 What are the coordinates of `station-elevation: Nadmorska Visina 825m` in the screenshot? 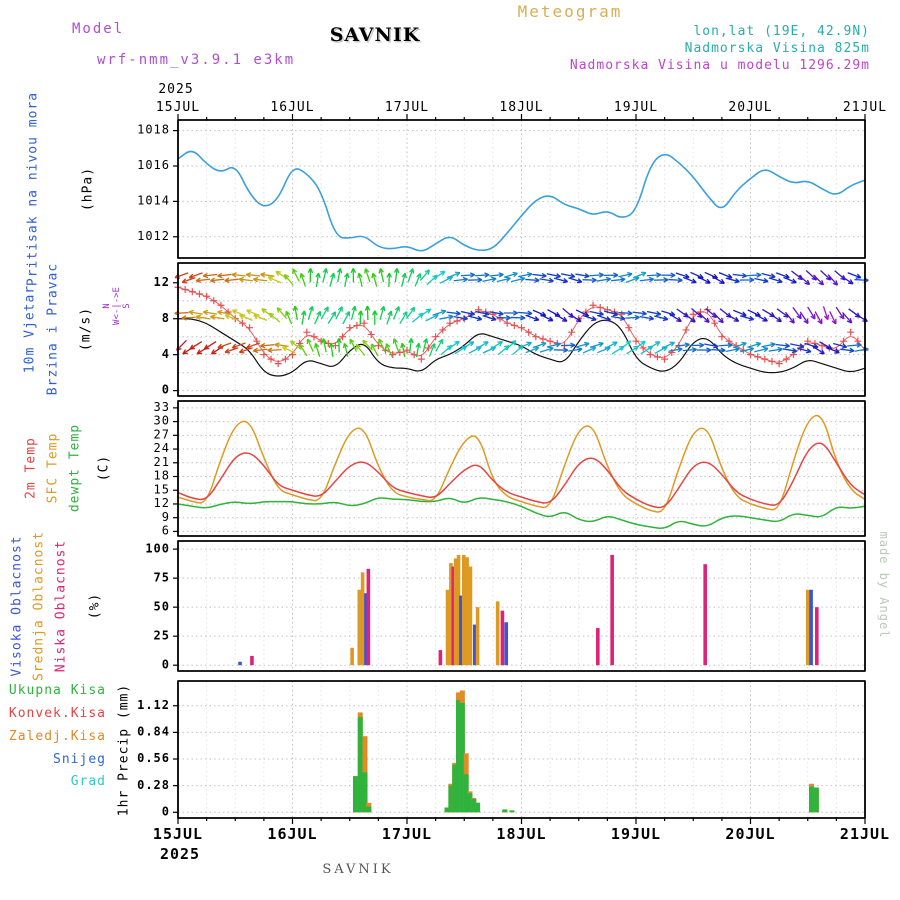 It's located at (777, 48).